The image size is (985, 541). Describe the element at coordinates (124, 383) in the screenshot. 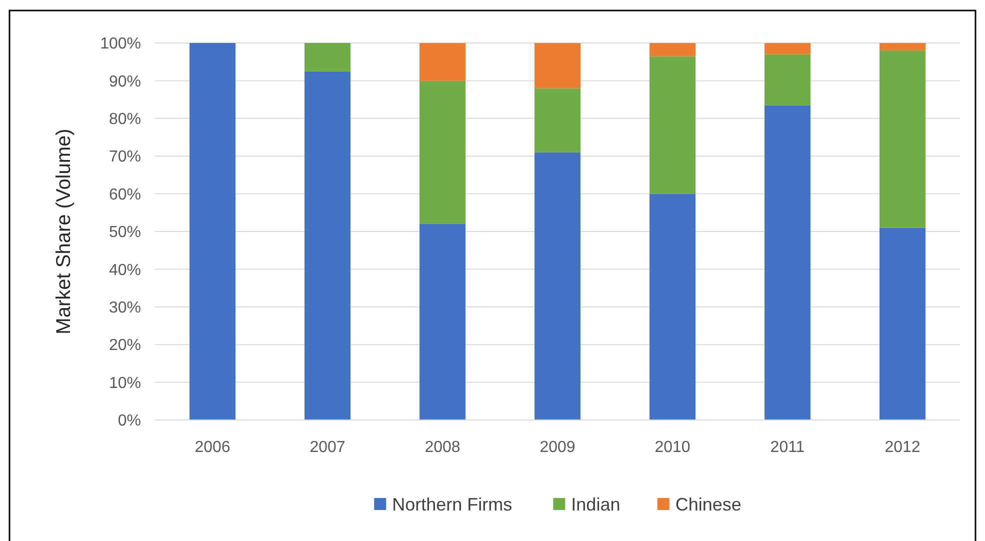

I see `y-tick-label: 10%` at that location.